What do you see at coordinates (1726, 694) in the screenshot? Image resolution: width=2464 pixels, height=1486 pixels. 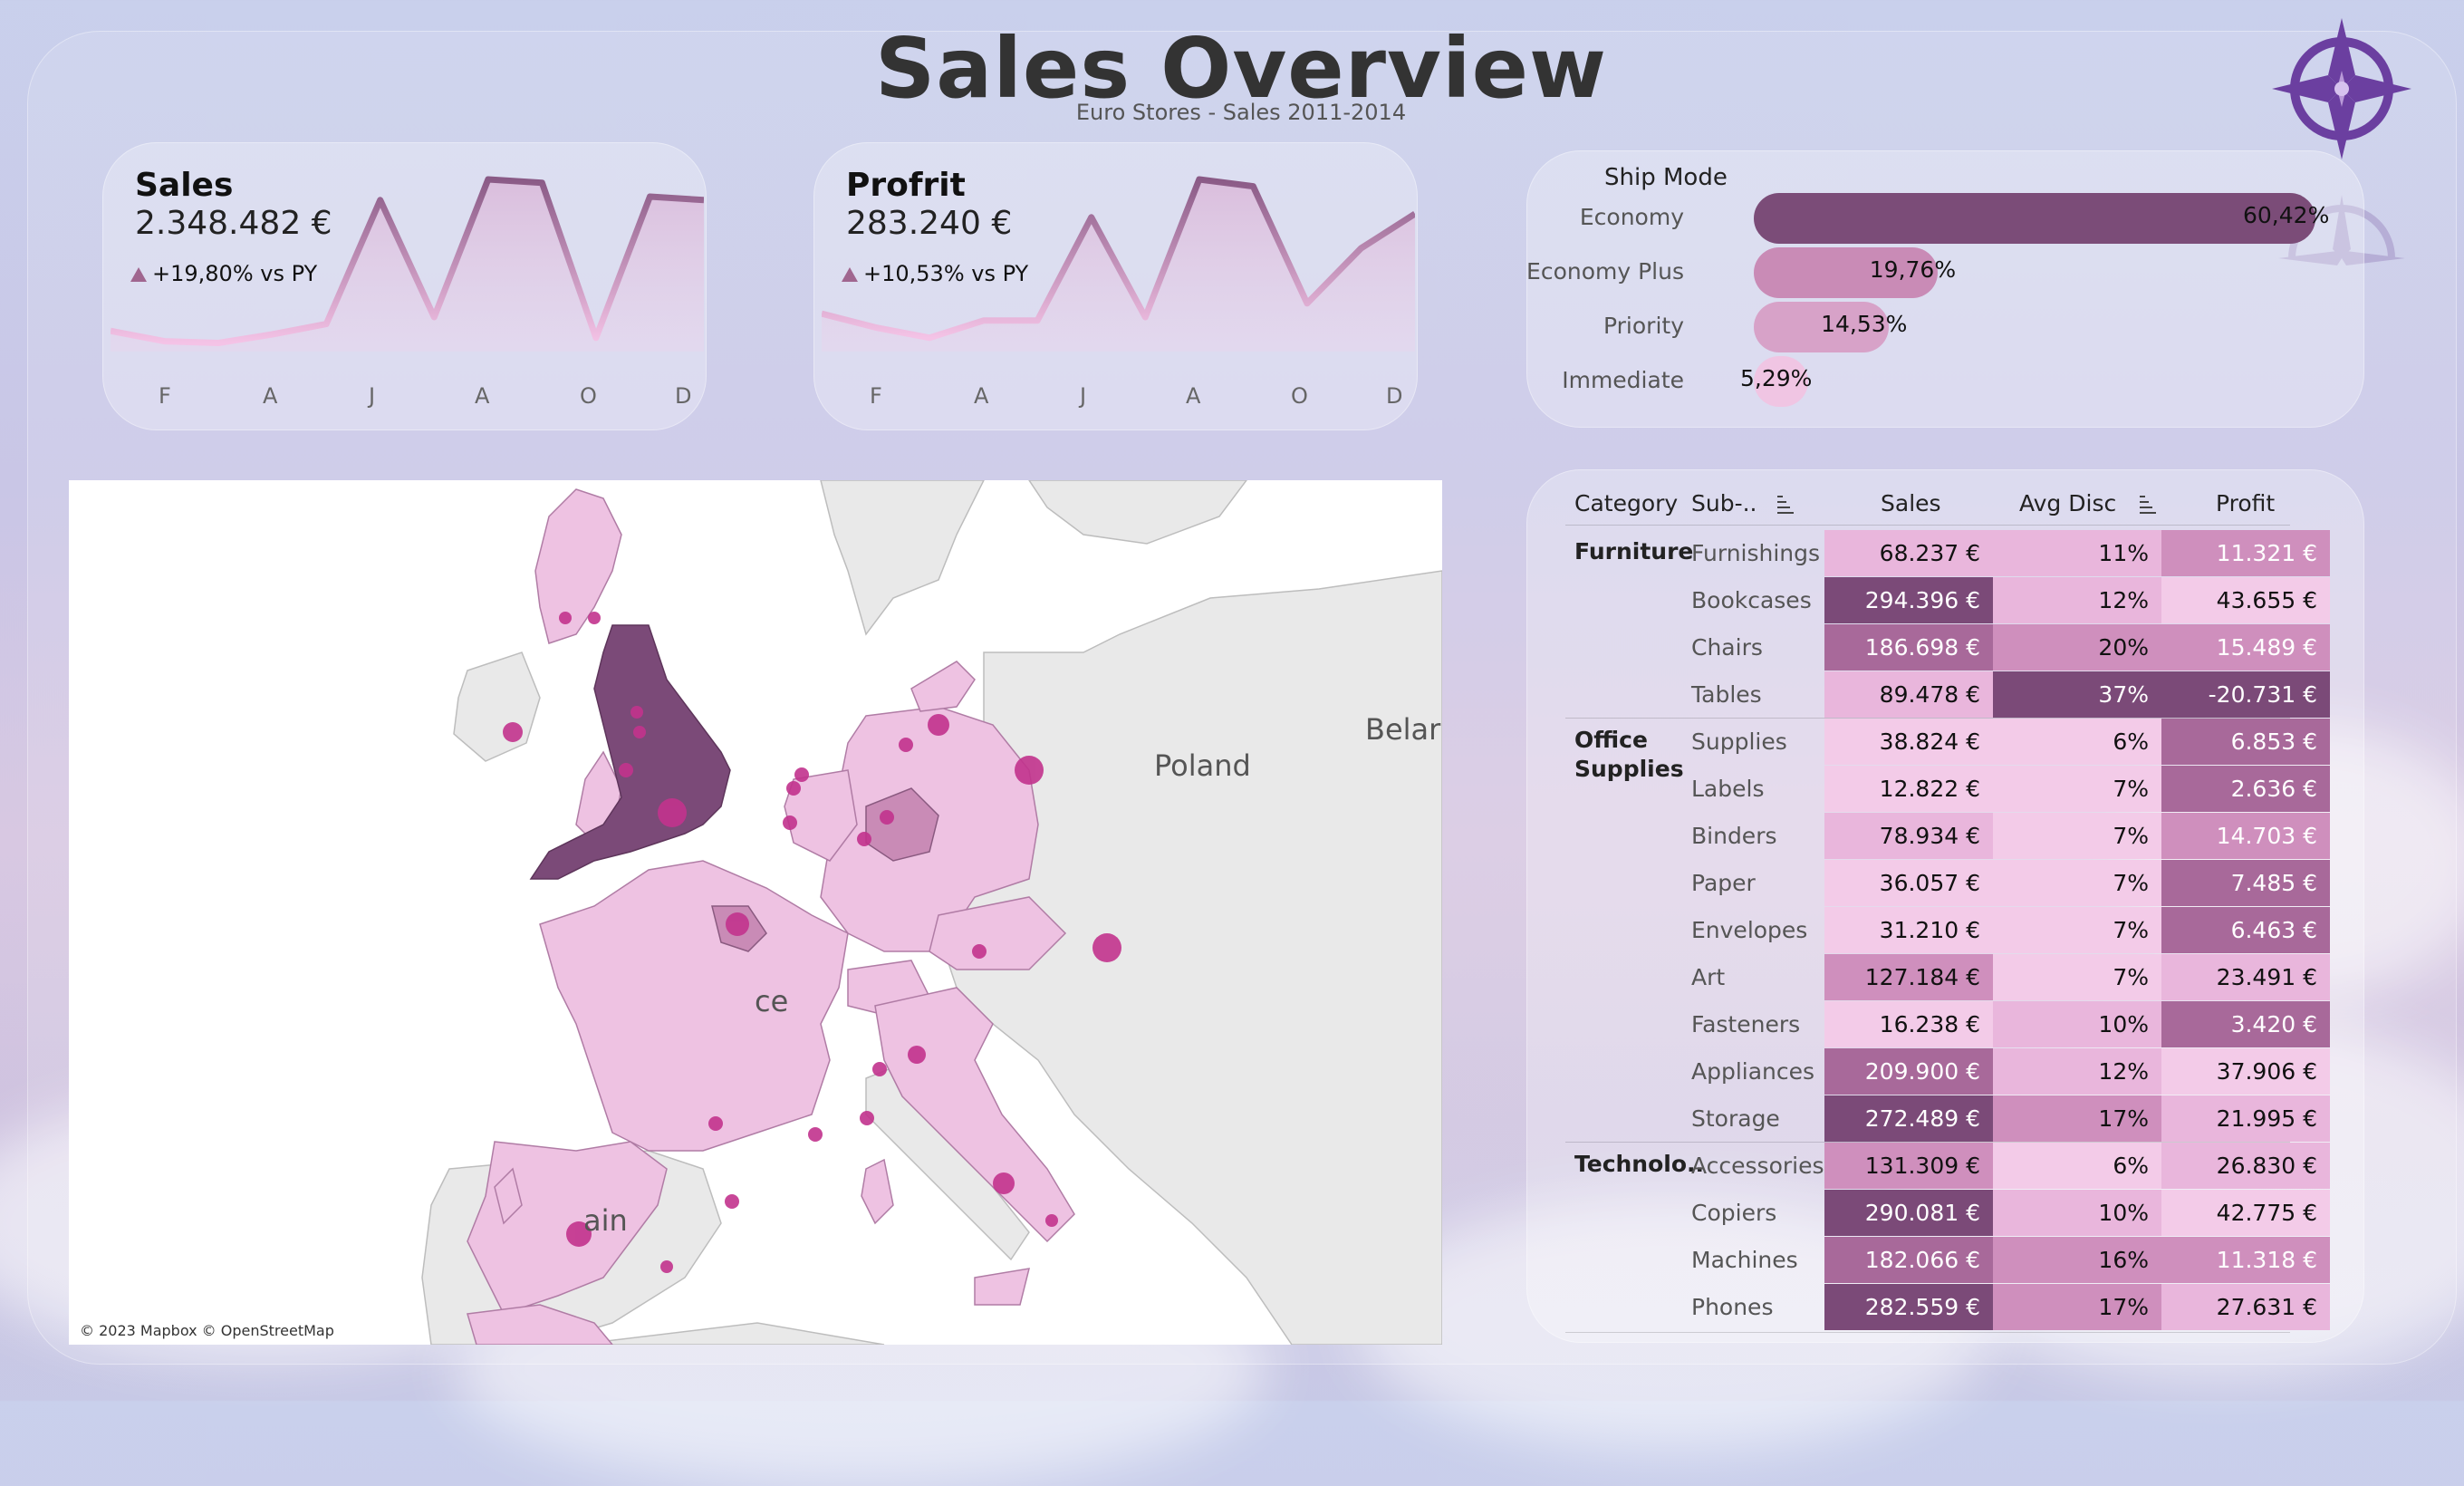 I see `sub-category-label: Tables` at bounding box center [1726, 694].